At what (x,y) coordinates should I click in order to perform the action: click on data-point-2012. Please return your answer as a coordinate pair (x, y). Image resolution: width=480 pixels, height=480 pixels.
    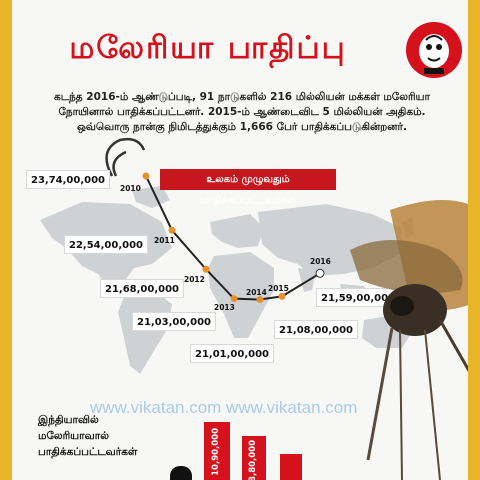
    Looking at the image, I should click on (206, 269).